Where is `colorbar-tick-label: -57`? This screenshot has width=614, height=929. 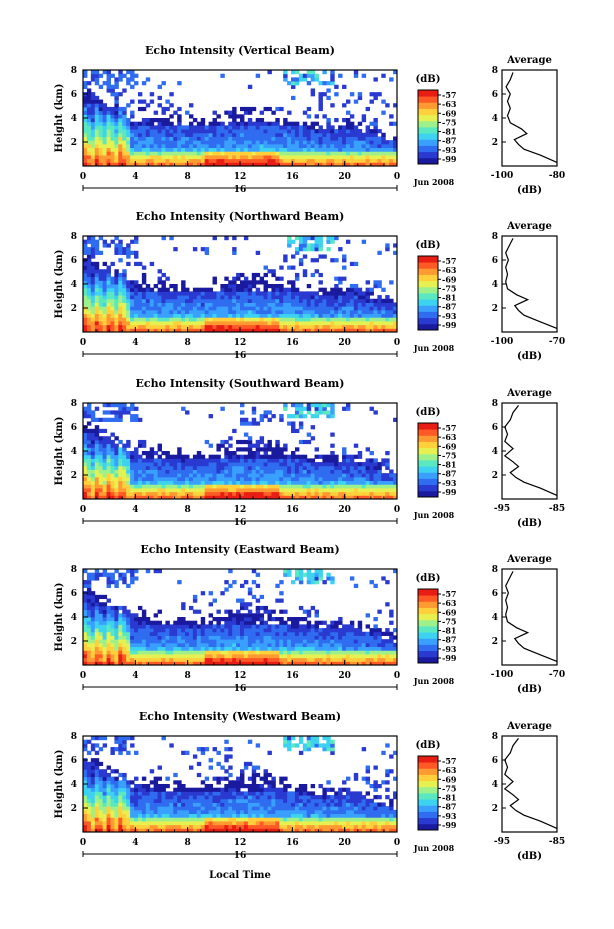
colorbar-tick-label: -57 is located at coordinates (449, 428).